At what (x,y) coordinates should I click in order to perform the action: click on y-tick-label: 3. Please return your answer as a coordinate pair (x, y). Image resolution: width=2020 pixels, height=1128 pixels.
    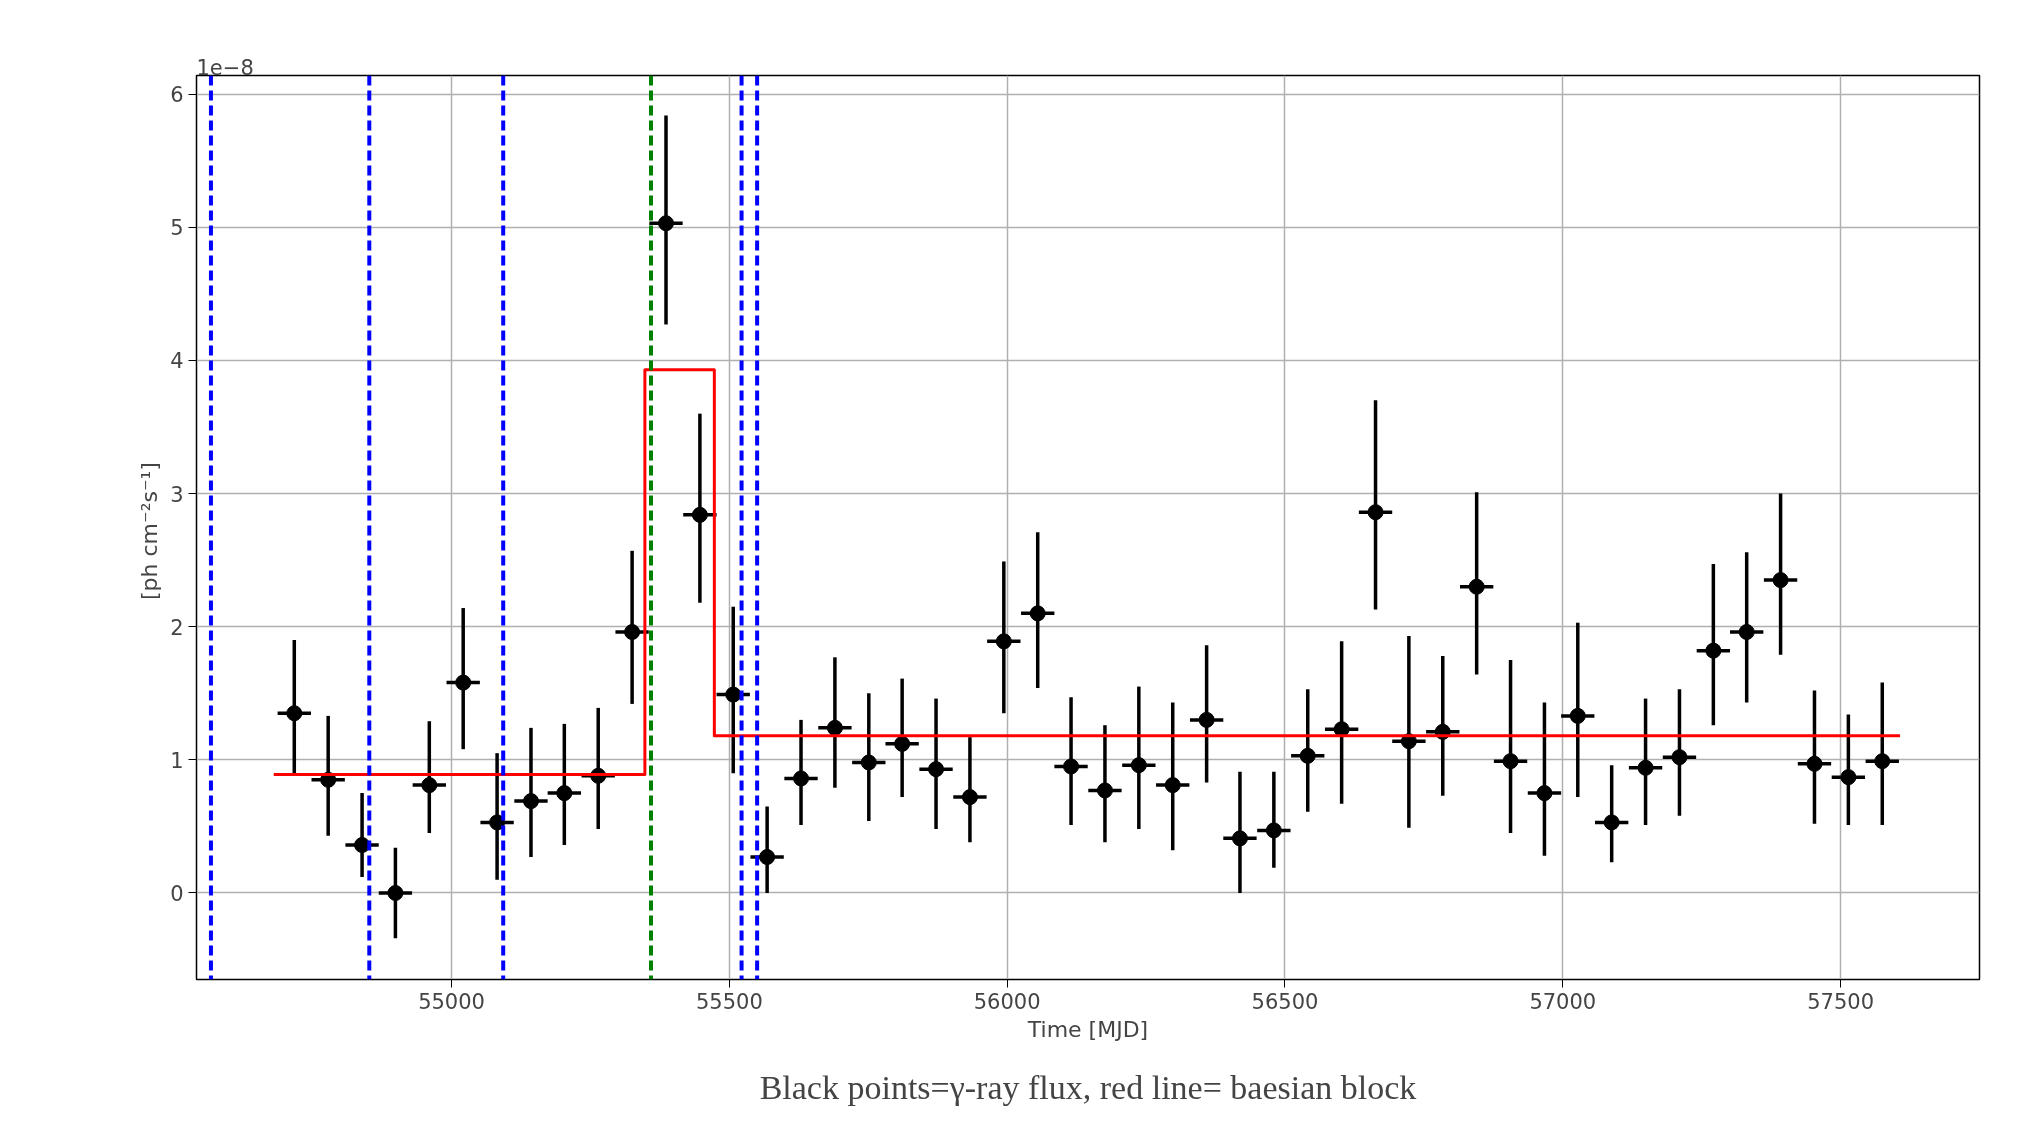
    Looking at the image, I should click on (177, 494).